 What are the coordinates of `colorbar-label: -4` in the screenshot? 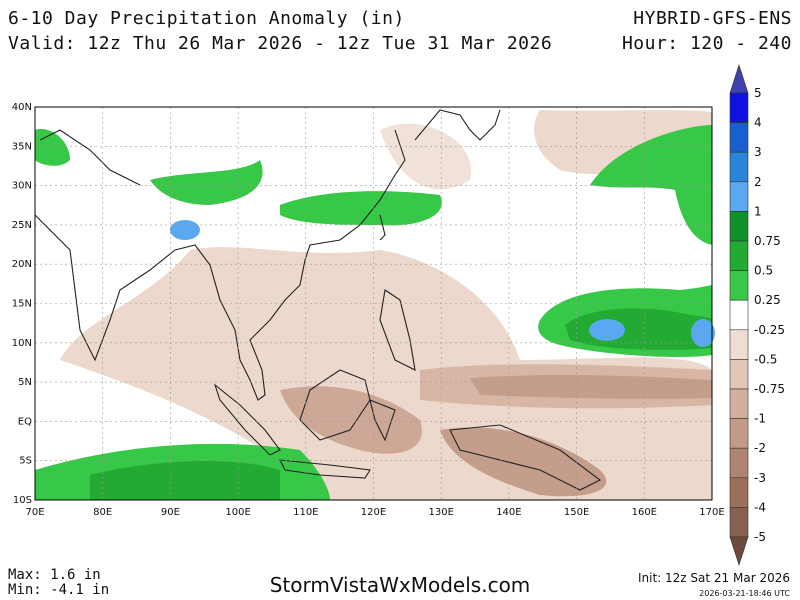 It's located at (760, 507).